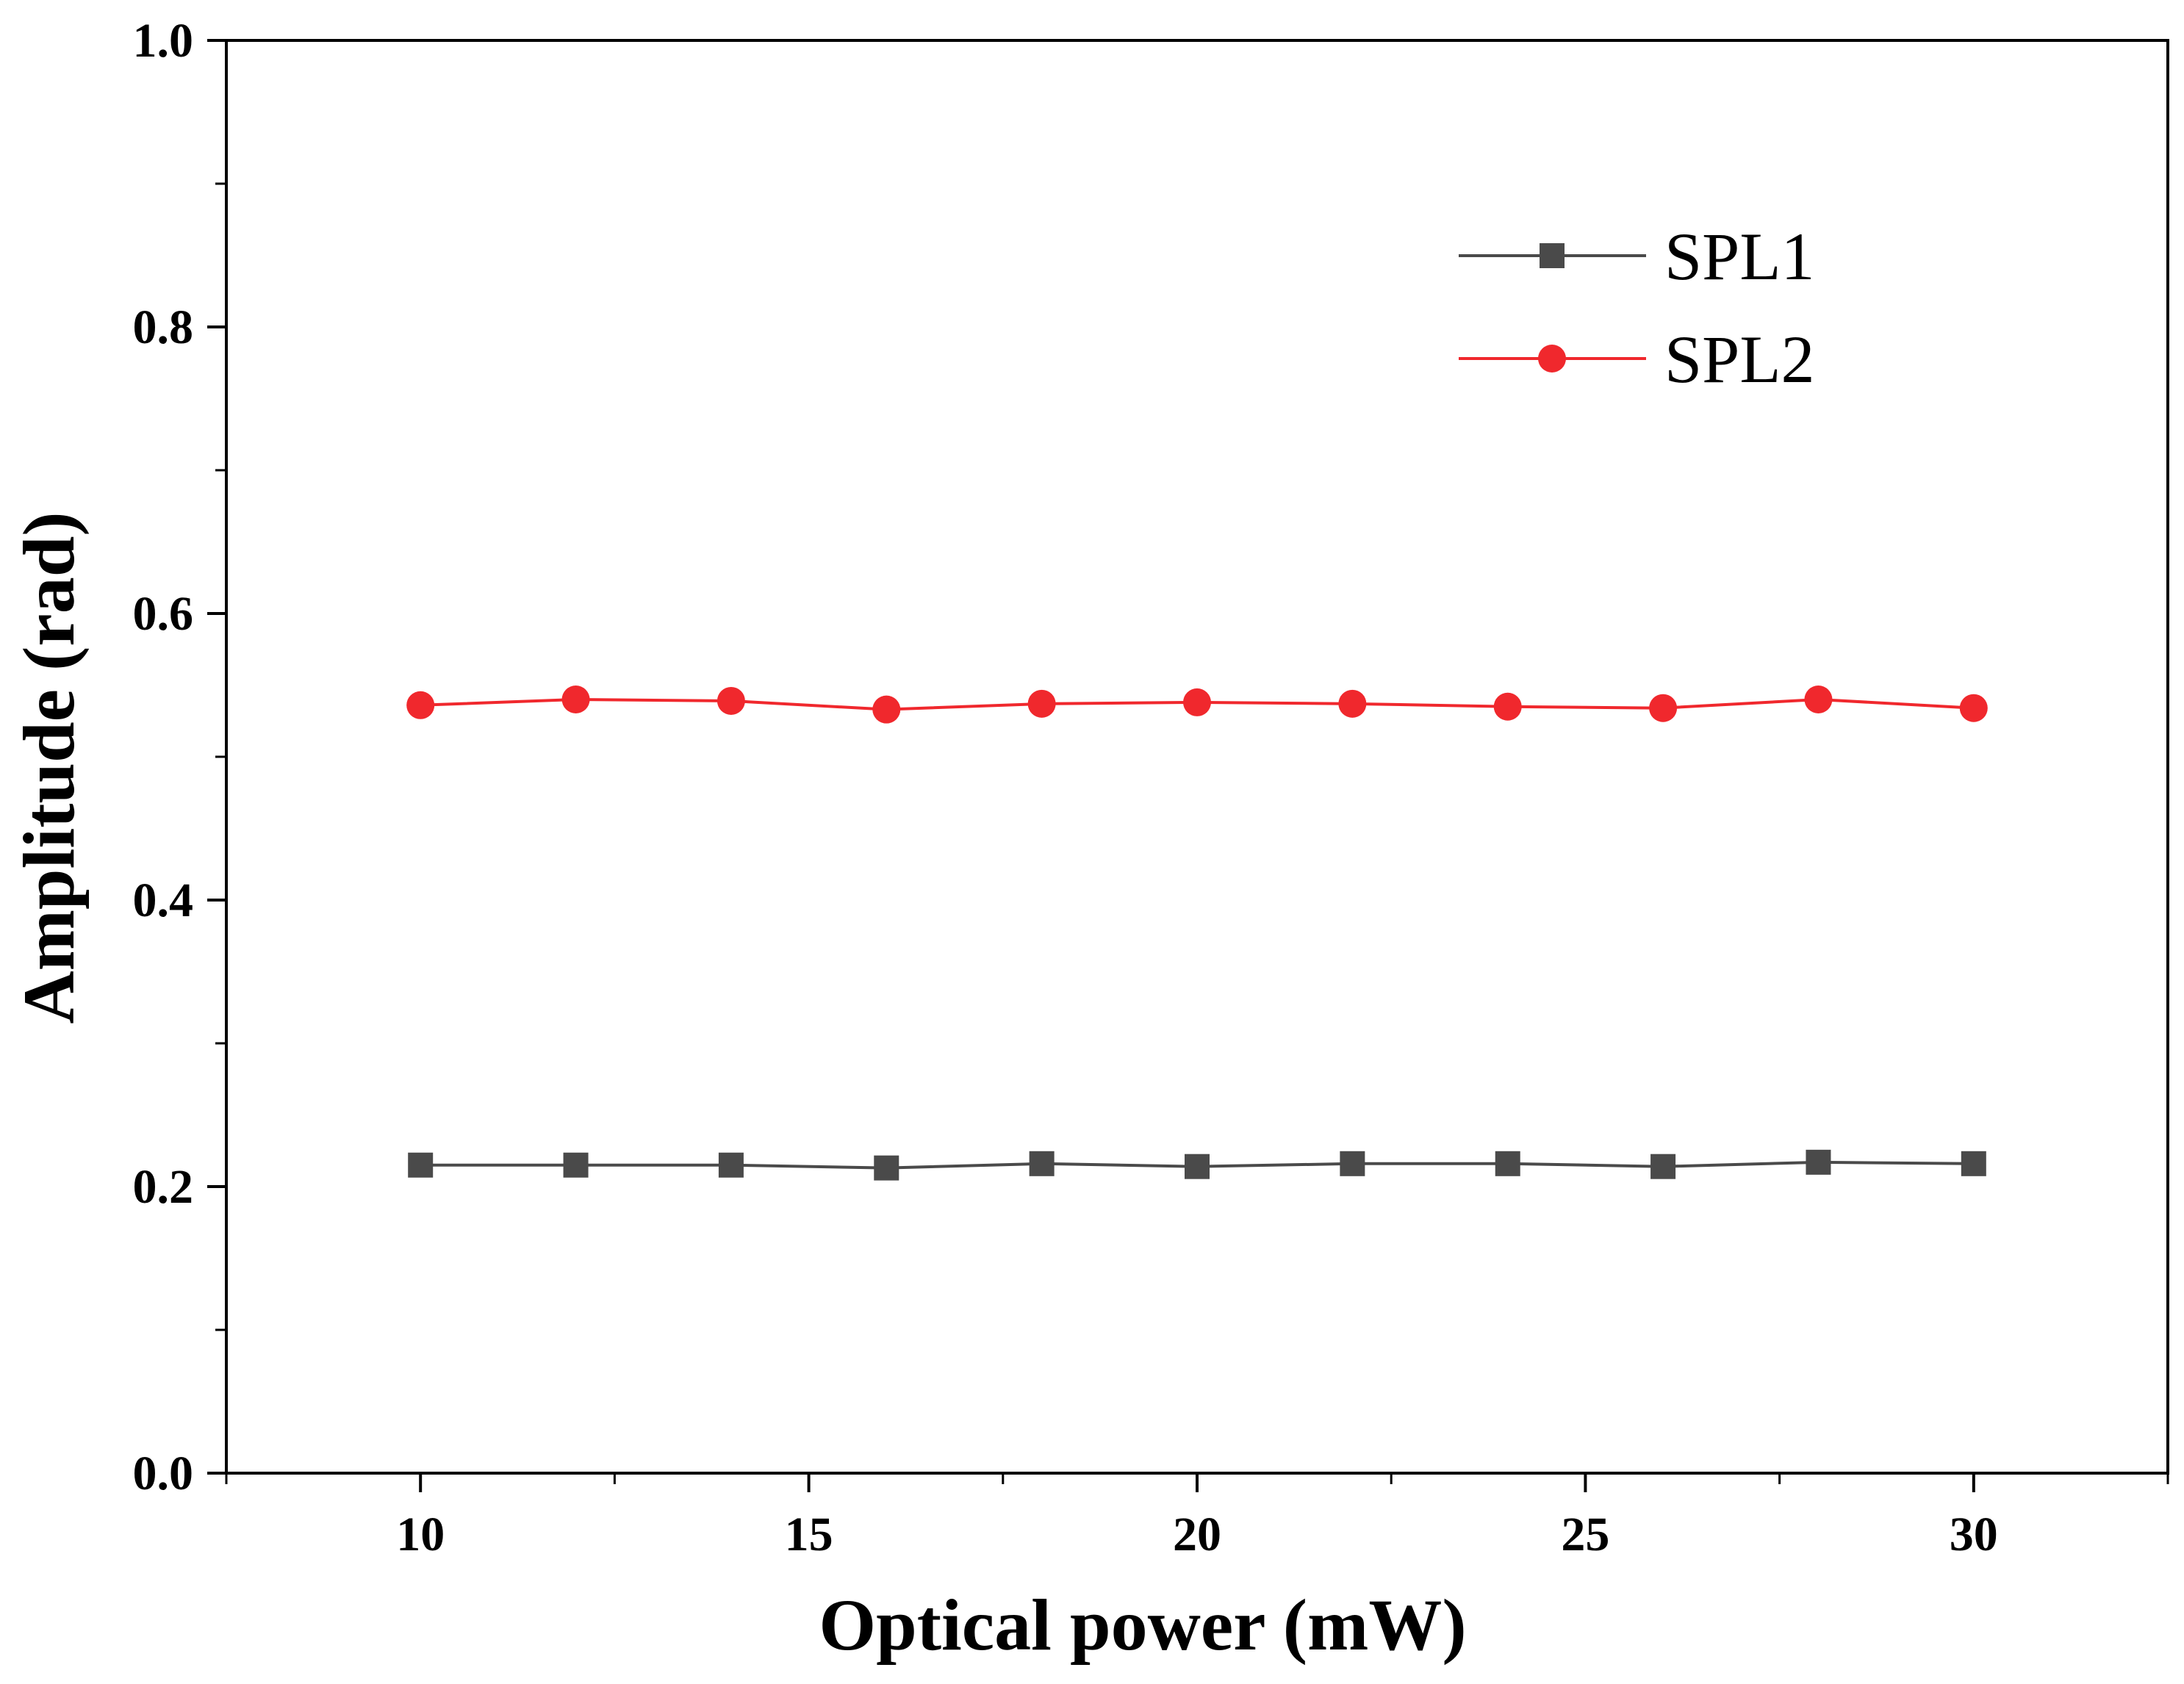  Describe the element at coordinates (49, 767) in the screenshot. I see `y-axis-title: Amplitude (rad)` at that location.